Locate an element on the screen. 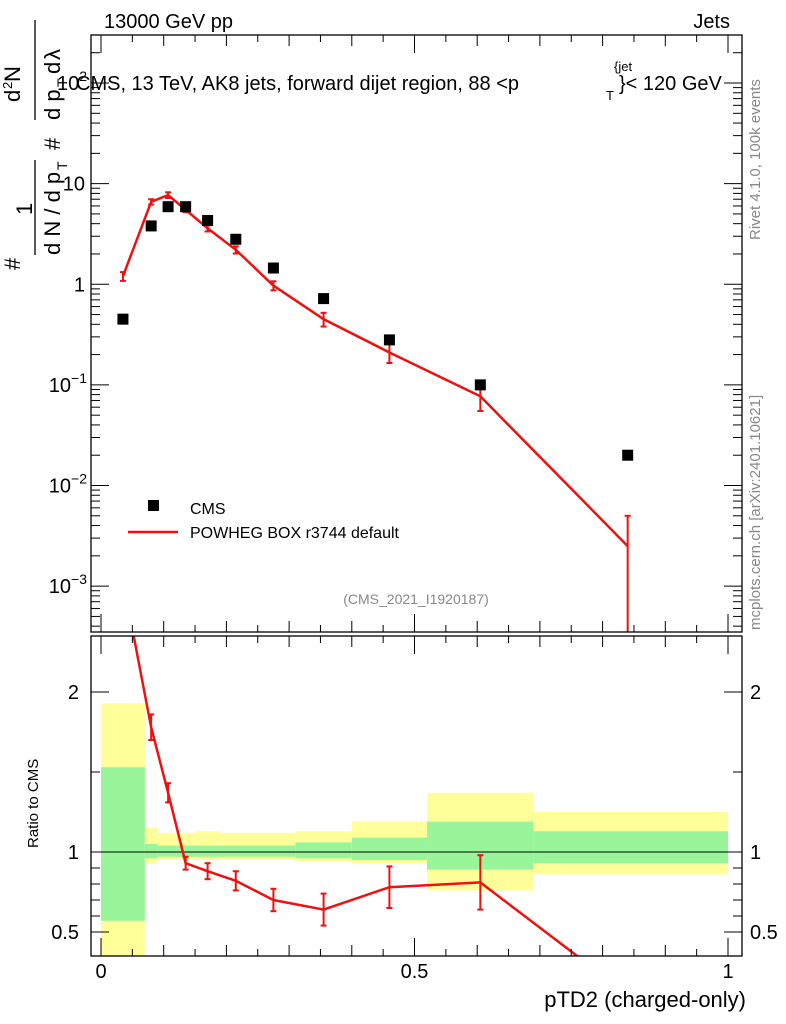  ratio-y-label: Ratio to CMS is located at coordinates (33, 803).